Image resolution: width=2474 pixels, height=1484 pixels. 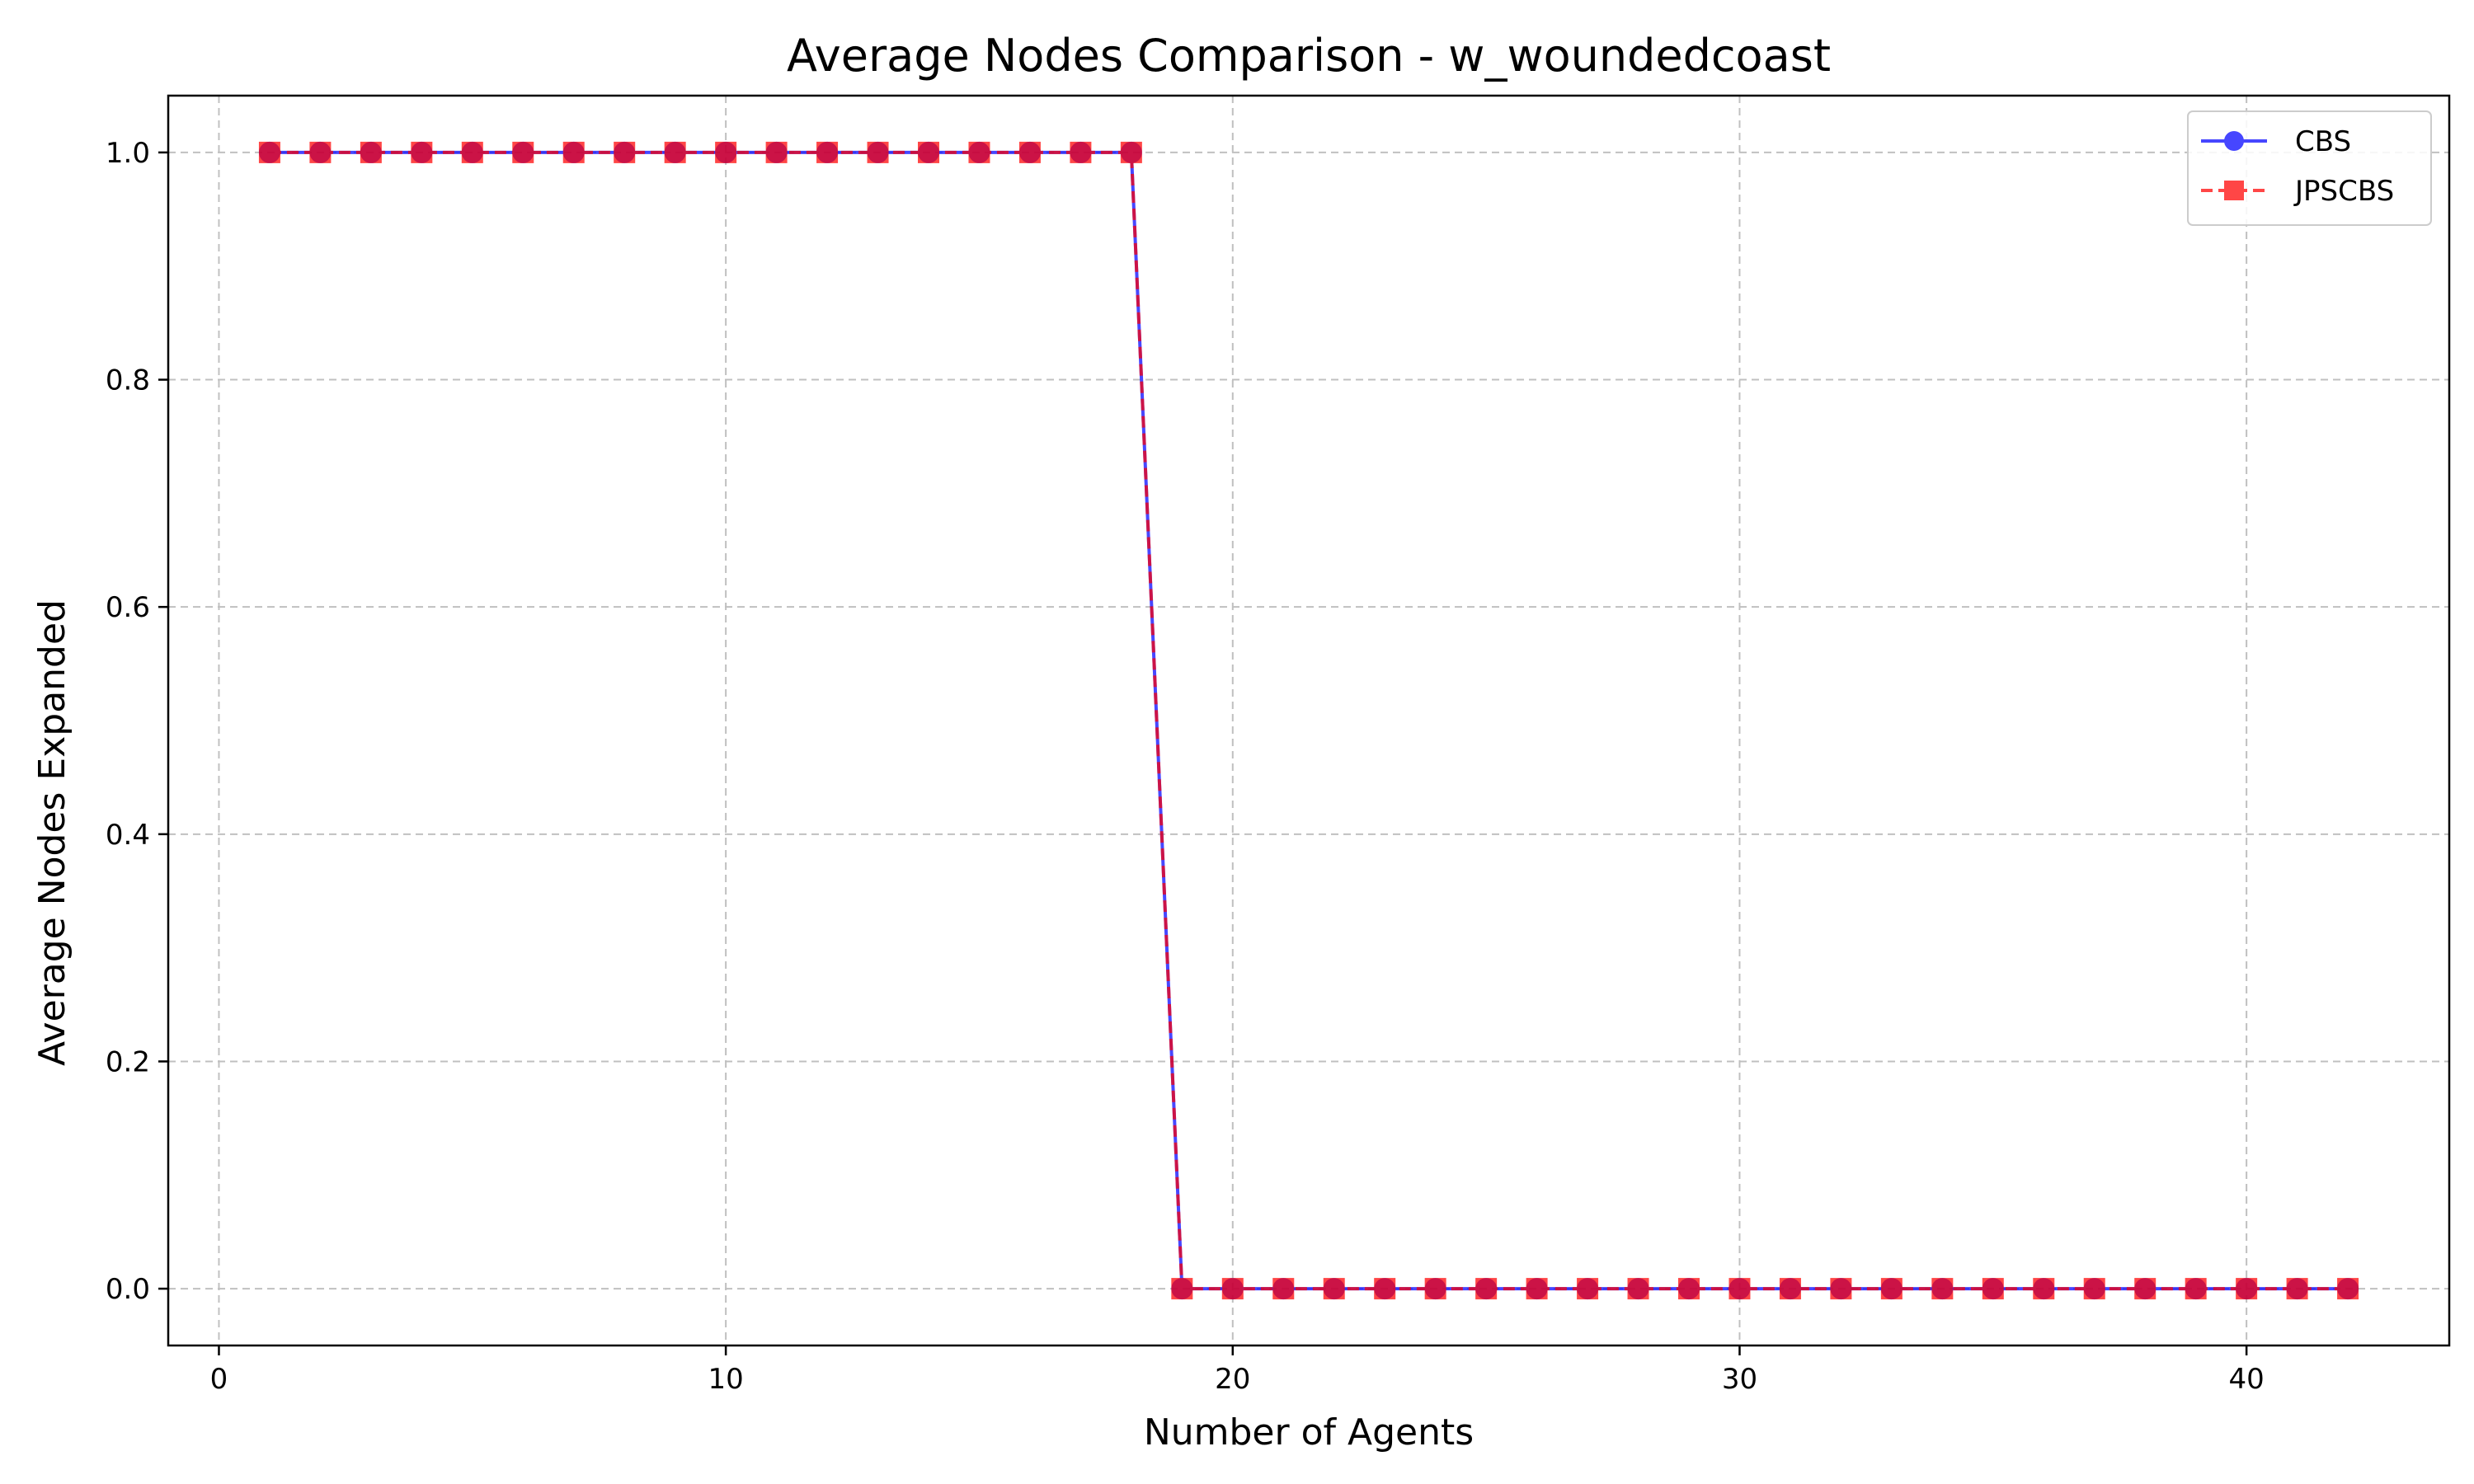 What do you see at coordinates (2309, 168) in the screenshot?
I see `legend: CBS JPSCBS` at bounding box center [2309, 168].